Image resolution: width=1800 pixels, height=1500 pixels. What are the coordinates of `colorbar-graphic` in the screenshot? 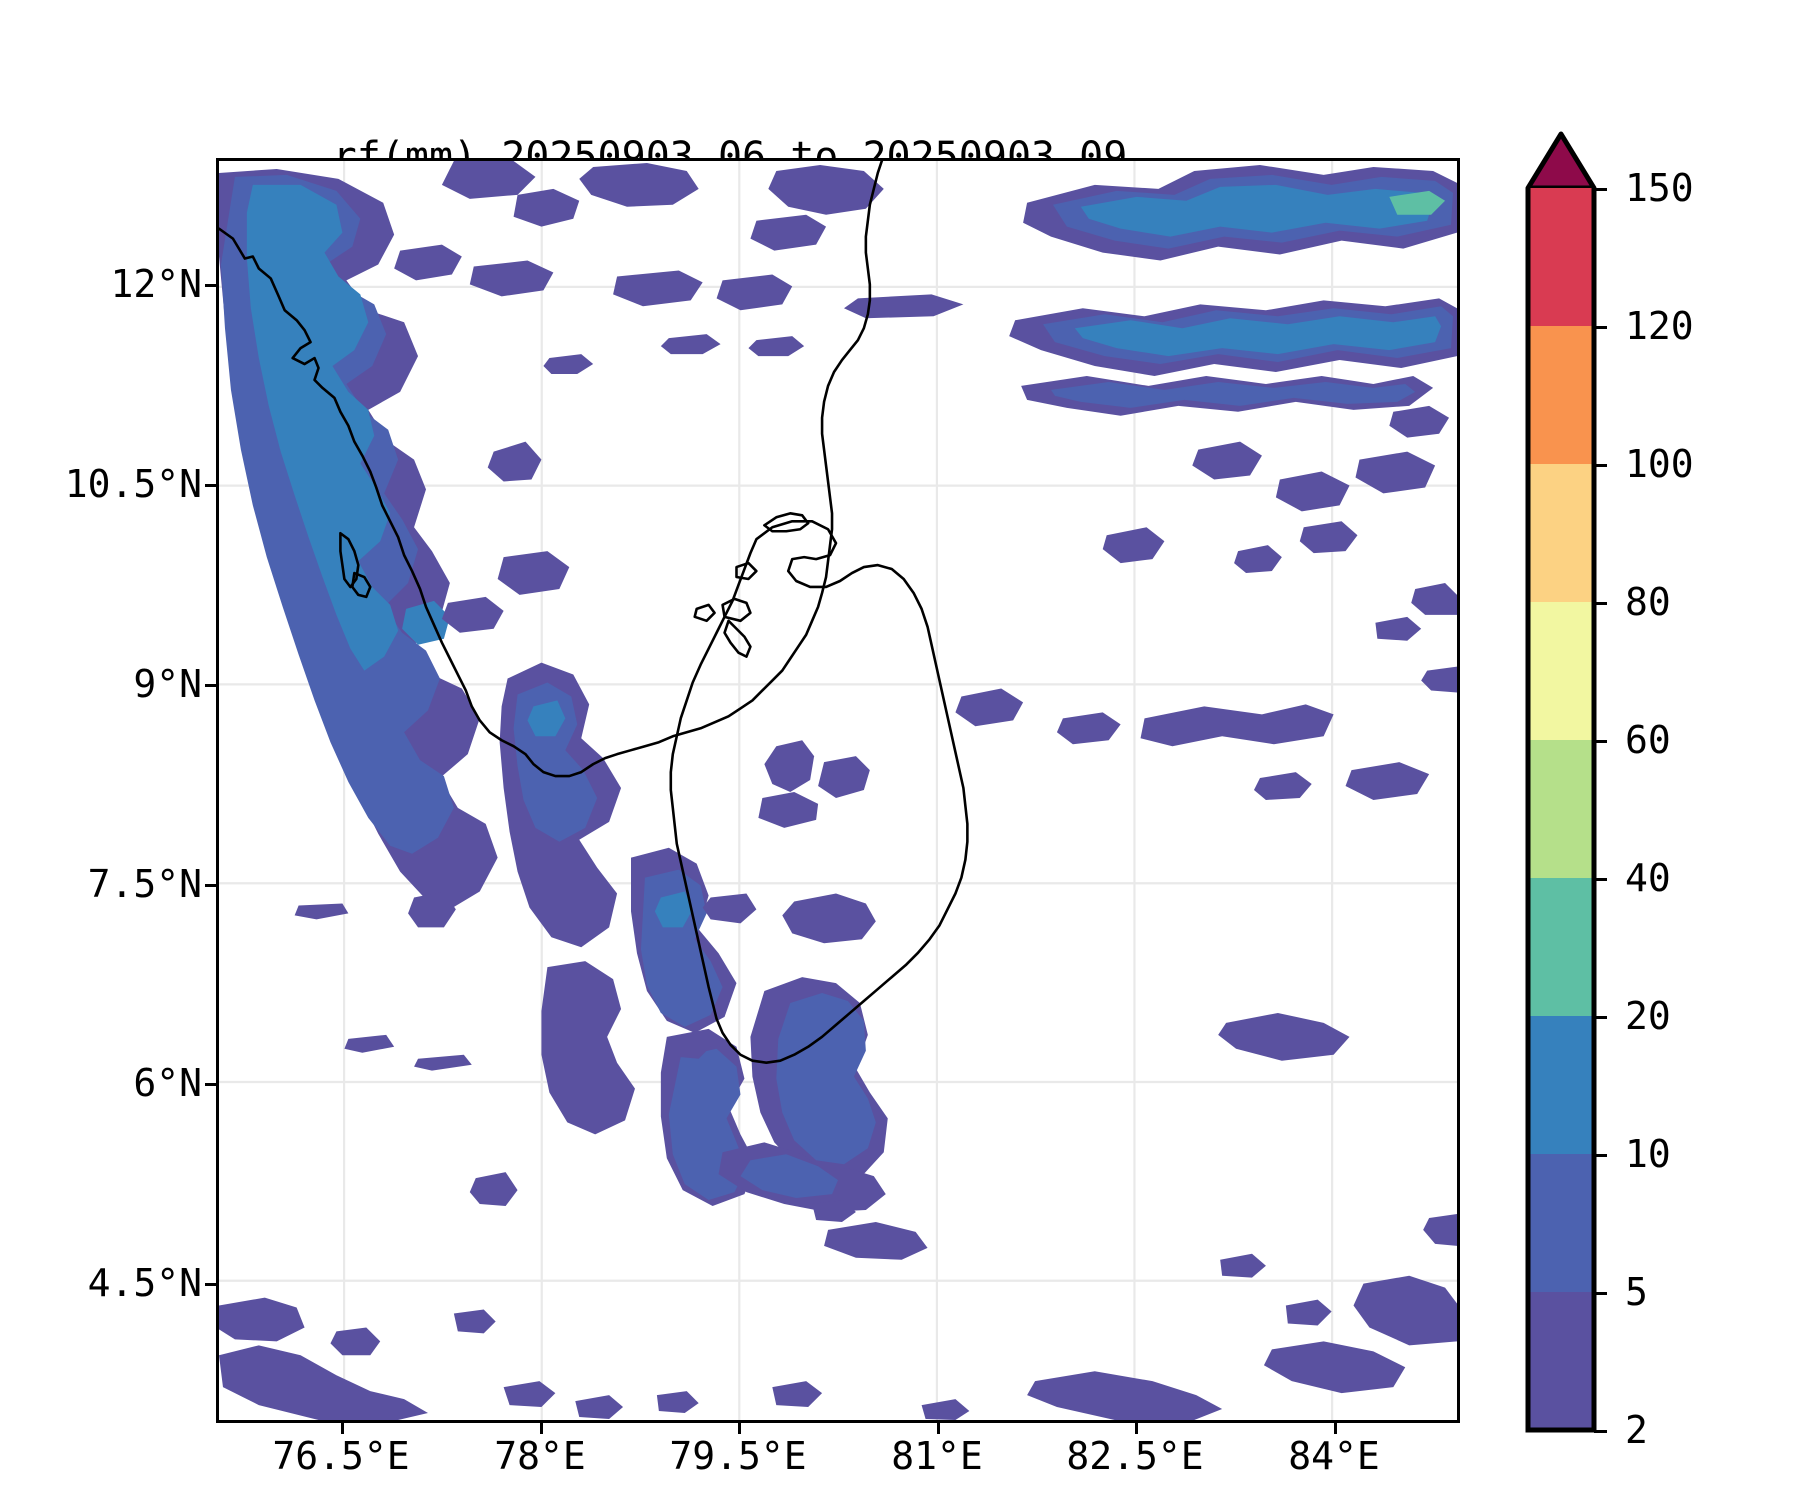 It's located at (1561, 782).